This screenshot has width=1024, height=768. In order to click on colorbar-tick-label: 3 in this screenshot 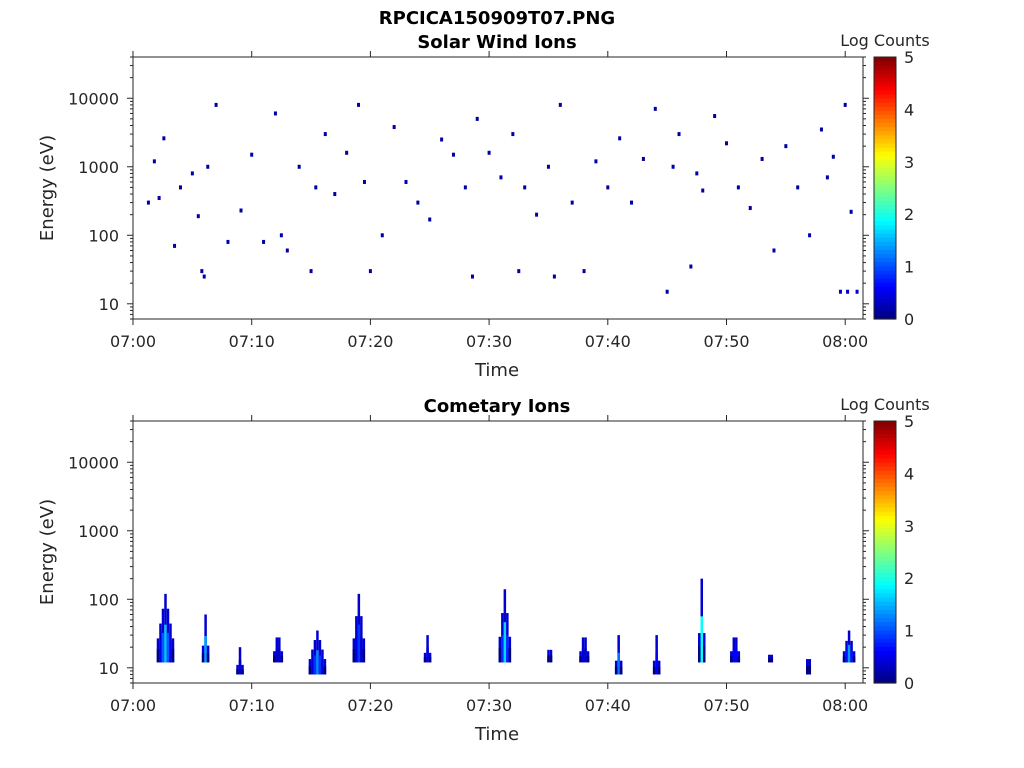, I will do `click(909, 526)`.